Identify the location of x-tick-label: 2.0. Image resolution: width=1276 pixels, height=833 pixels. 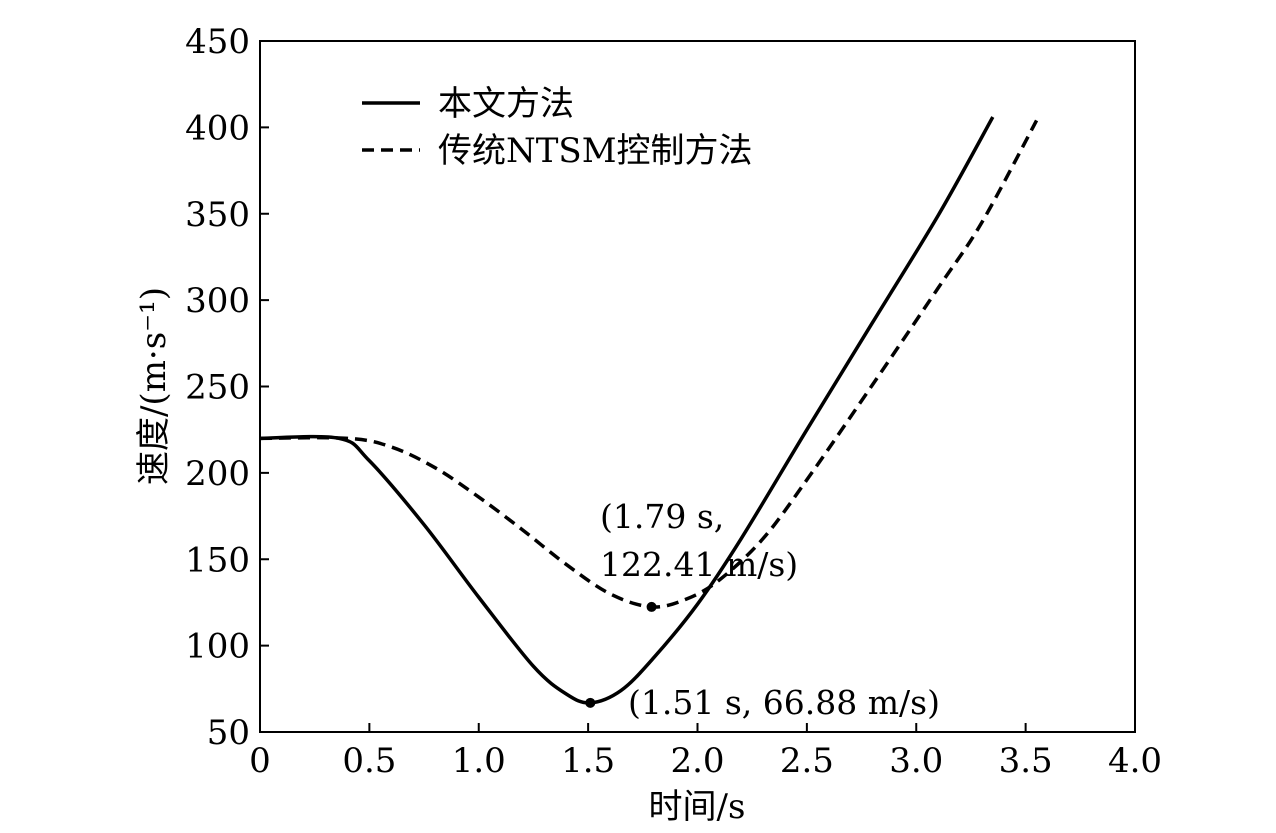
(697, 761).